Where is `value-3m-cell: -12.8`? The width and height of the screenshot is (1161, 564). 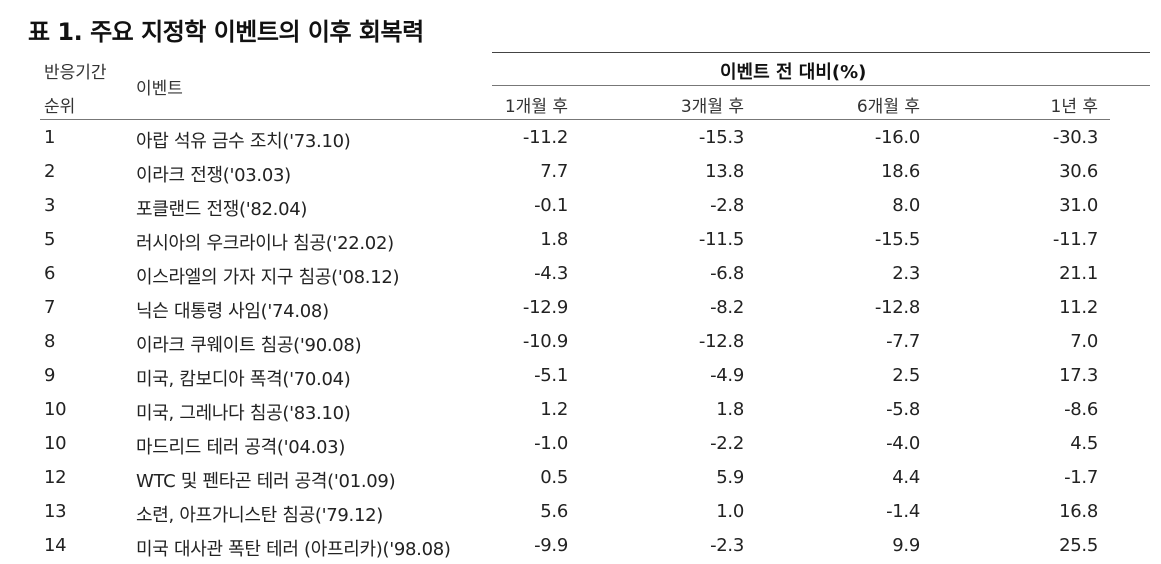
value-3m-cell: -12.8 is located at coordinates (721, 341).